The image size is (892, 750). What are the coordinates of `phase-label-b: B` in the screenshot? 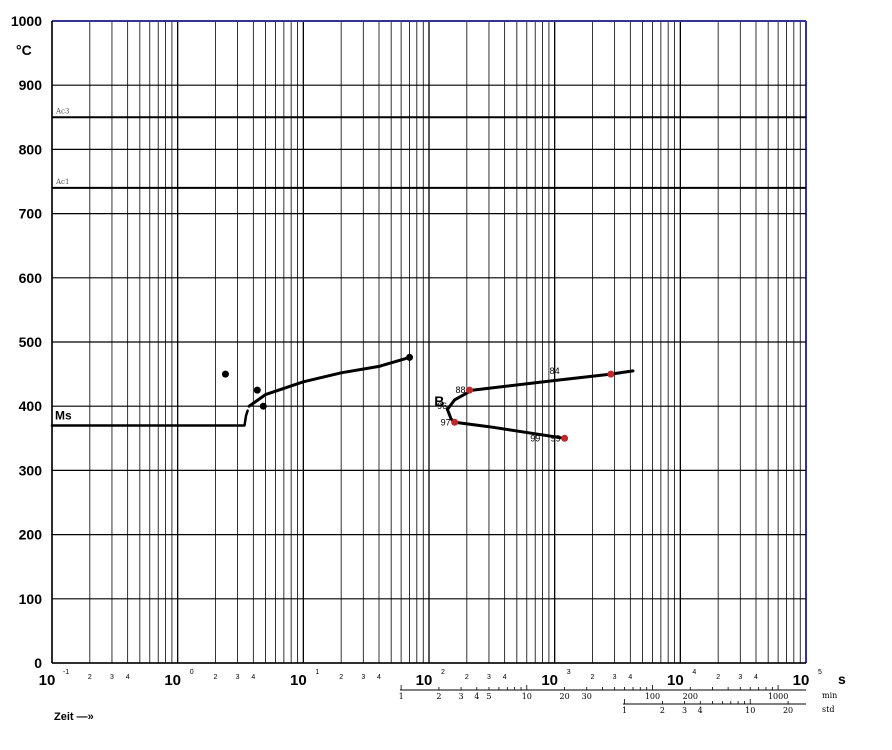 It's located at (439, 401).